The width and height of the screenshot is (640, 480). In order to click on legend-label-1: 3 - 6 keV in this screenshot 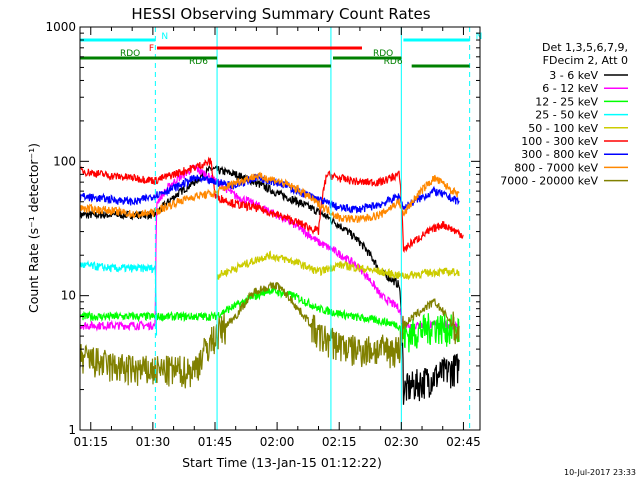, I will do `click(573, 75)`.